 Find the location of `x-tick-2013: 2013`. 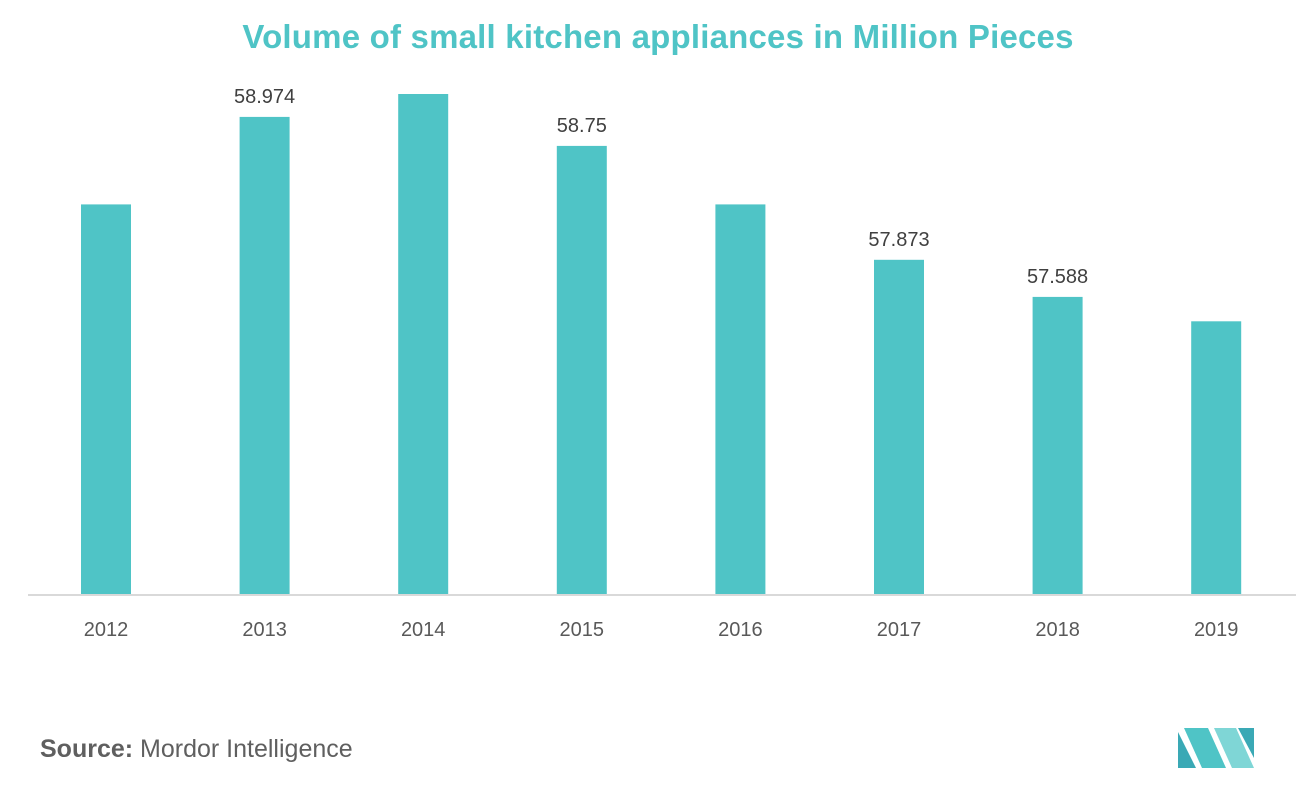

x-tick-2013: 2013 is located at coordinates (264, 630).